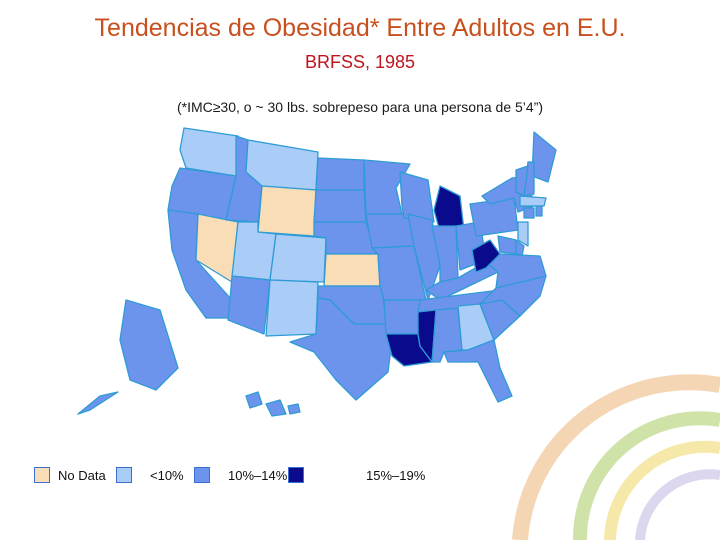  I want to click on state-co, so click(298, 258).